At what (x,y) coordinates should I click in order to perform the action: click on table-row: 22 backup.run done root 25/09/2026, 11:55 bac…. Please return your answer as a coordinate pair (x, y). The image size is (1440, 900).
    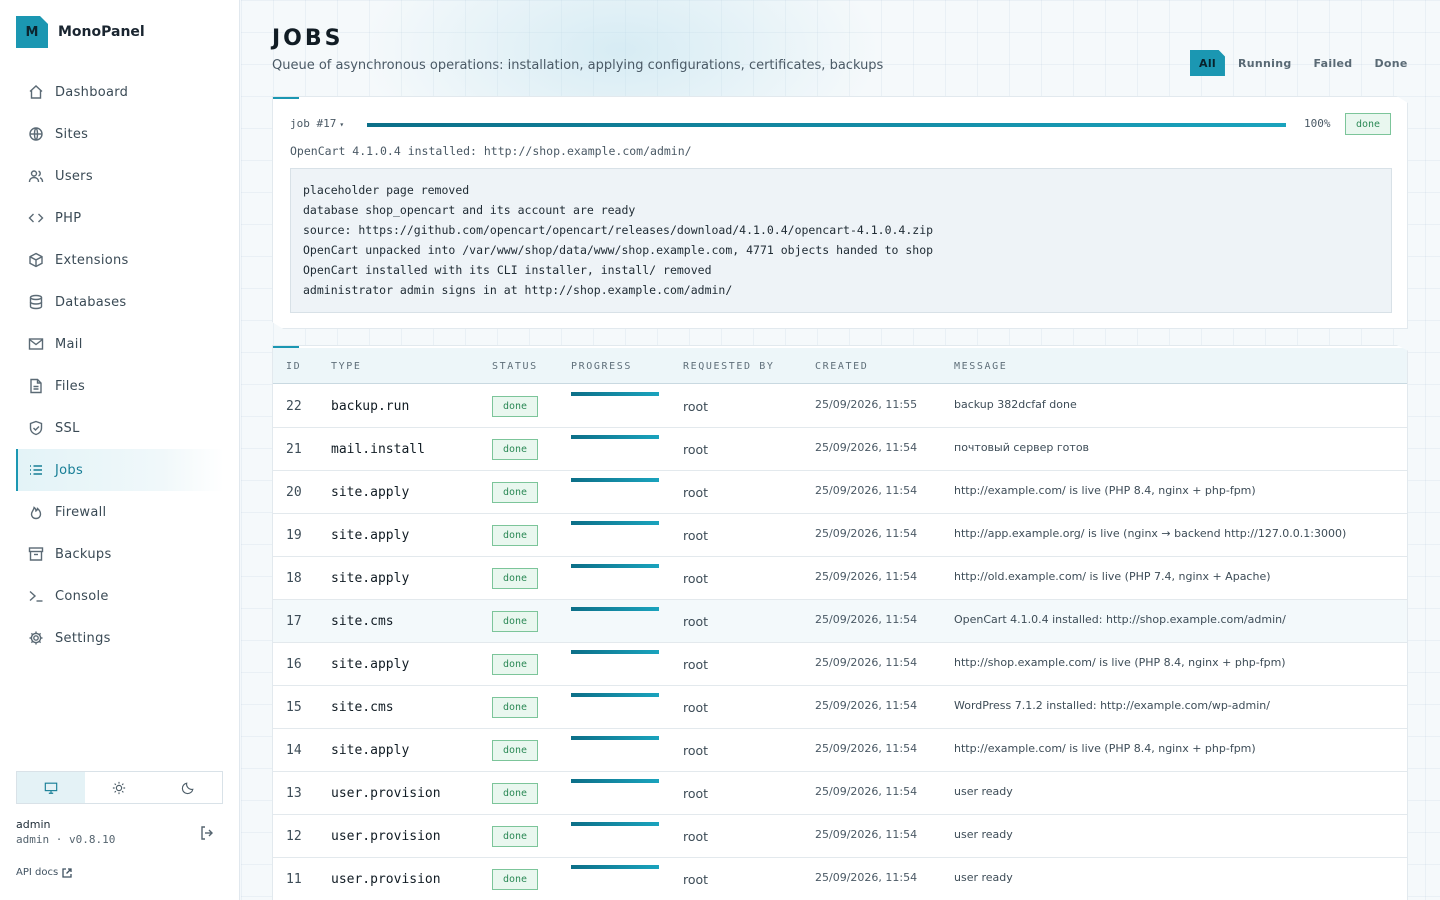
    Looking at the image, I should click on (840, 406).